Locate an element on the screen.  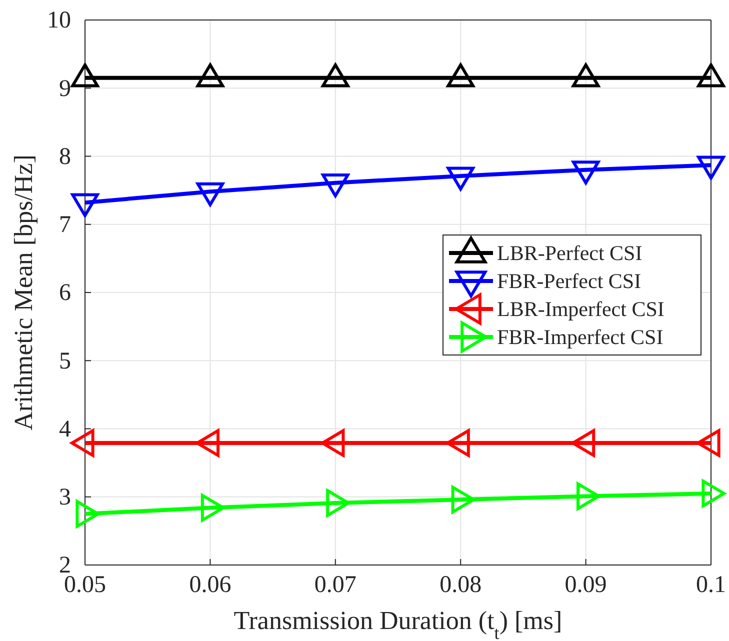
x-tick-label: 0.06 is located at coordinates (210, 585).